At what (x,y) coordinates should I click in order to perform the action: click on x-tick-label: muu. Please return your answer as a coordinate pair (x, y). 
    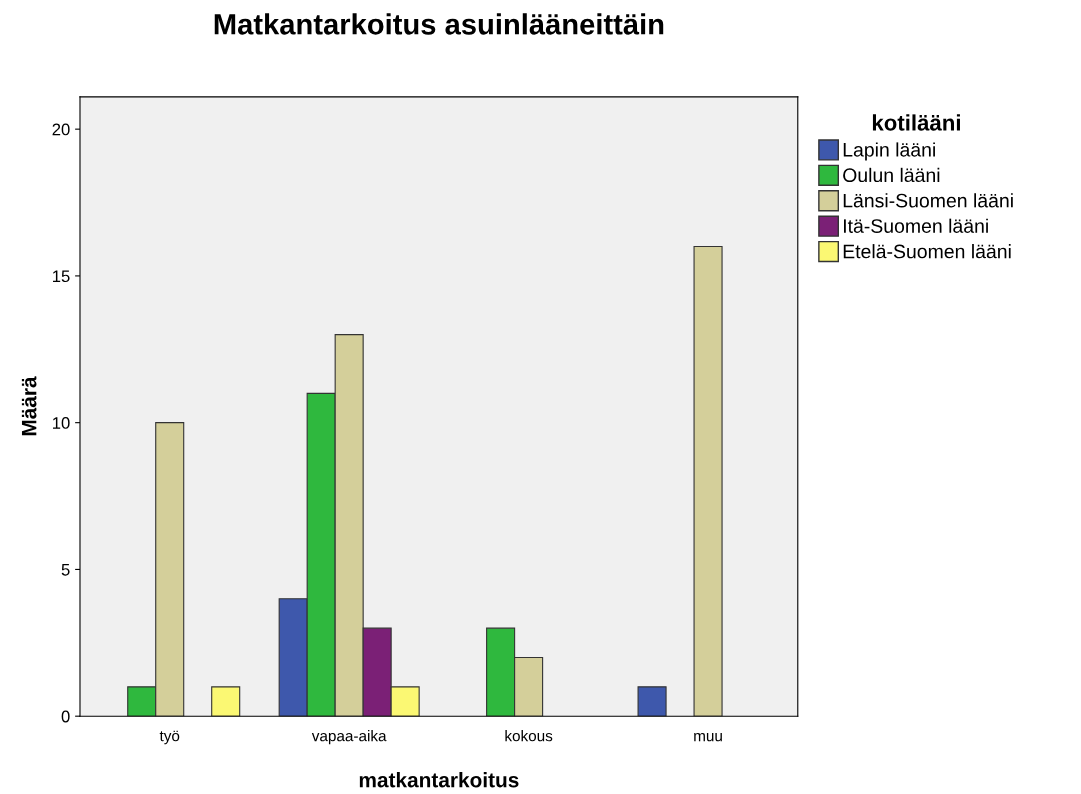
    Looking at the image, I should click on (708, 737).